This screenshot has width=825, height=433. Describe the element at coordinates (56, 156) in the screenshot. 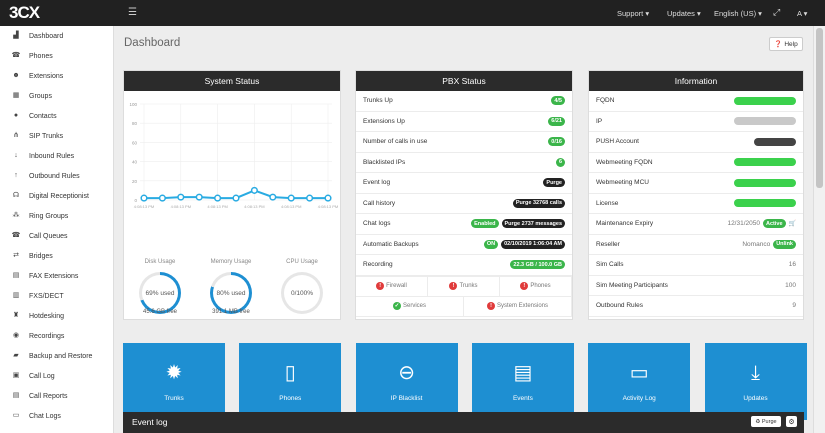

I see `sidebar-item-inbound-rules: ↓ Inbound Rules` at that location.